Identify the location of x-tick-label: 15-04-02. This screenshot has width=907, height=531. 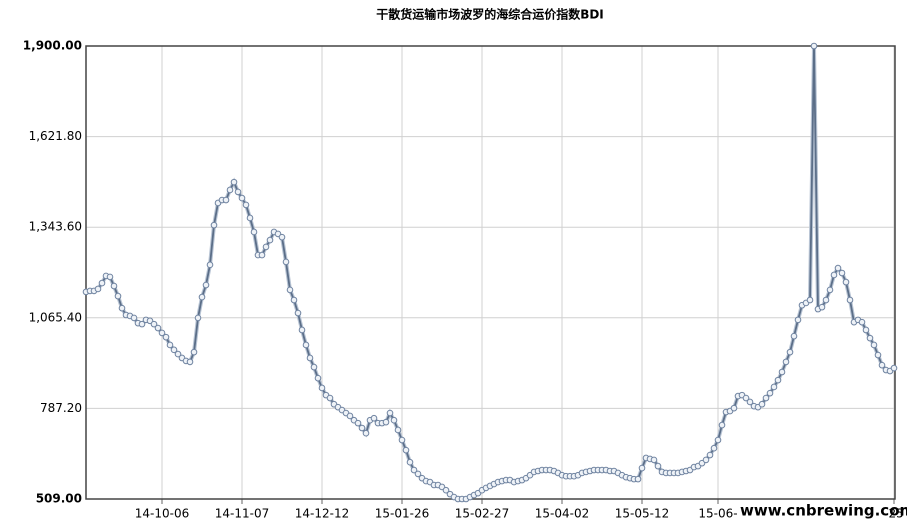
(562, 514).